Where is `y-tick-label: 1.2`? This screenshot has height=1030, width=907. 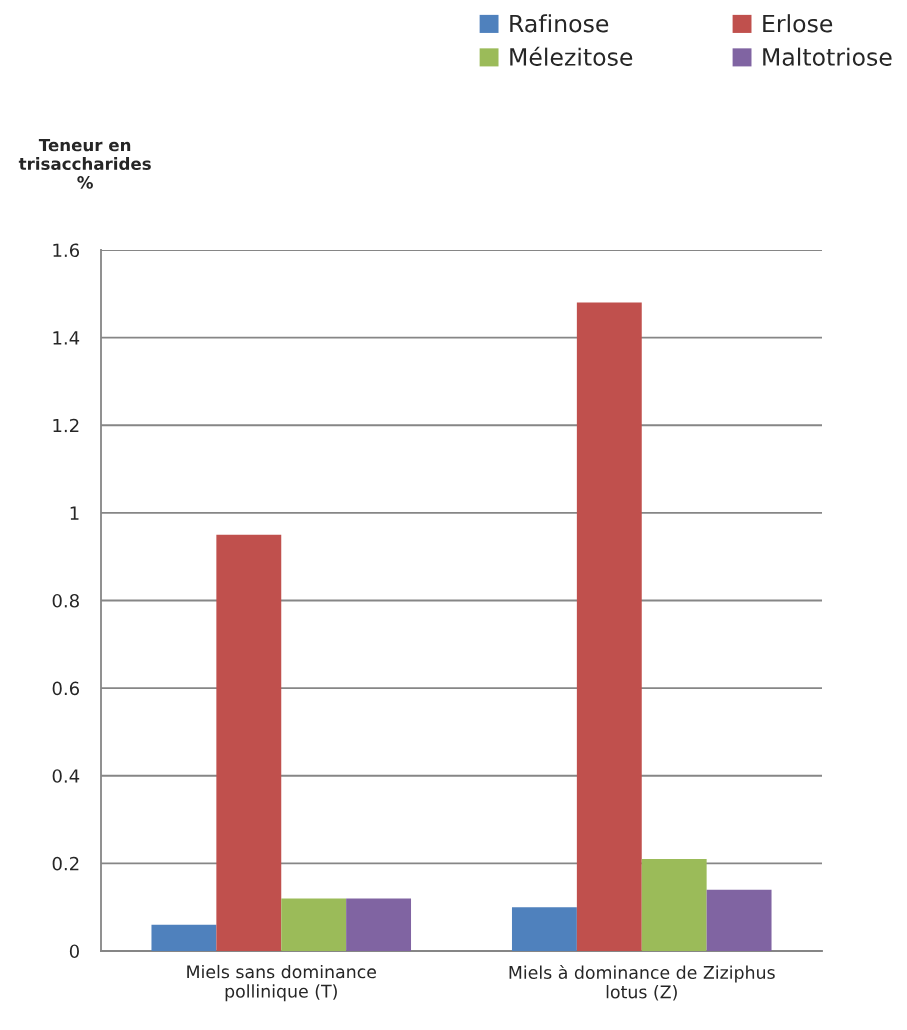
y-tick-label: 1.2 is located at coordinates (66, 425).